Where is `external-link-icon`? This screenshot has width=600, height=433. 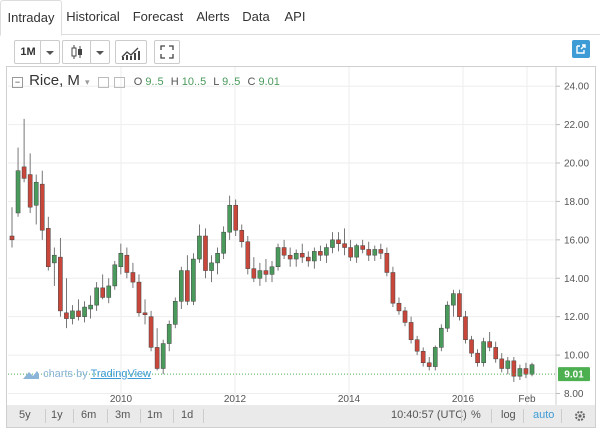 external-link-icon is located at coordinates (581, 49).